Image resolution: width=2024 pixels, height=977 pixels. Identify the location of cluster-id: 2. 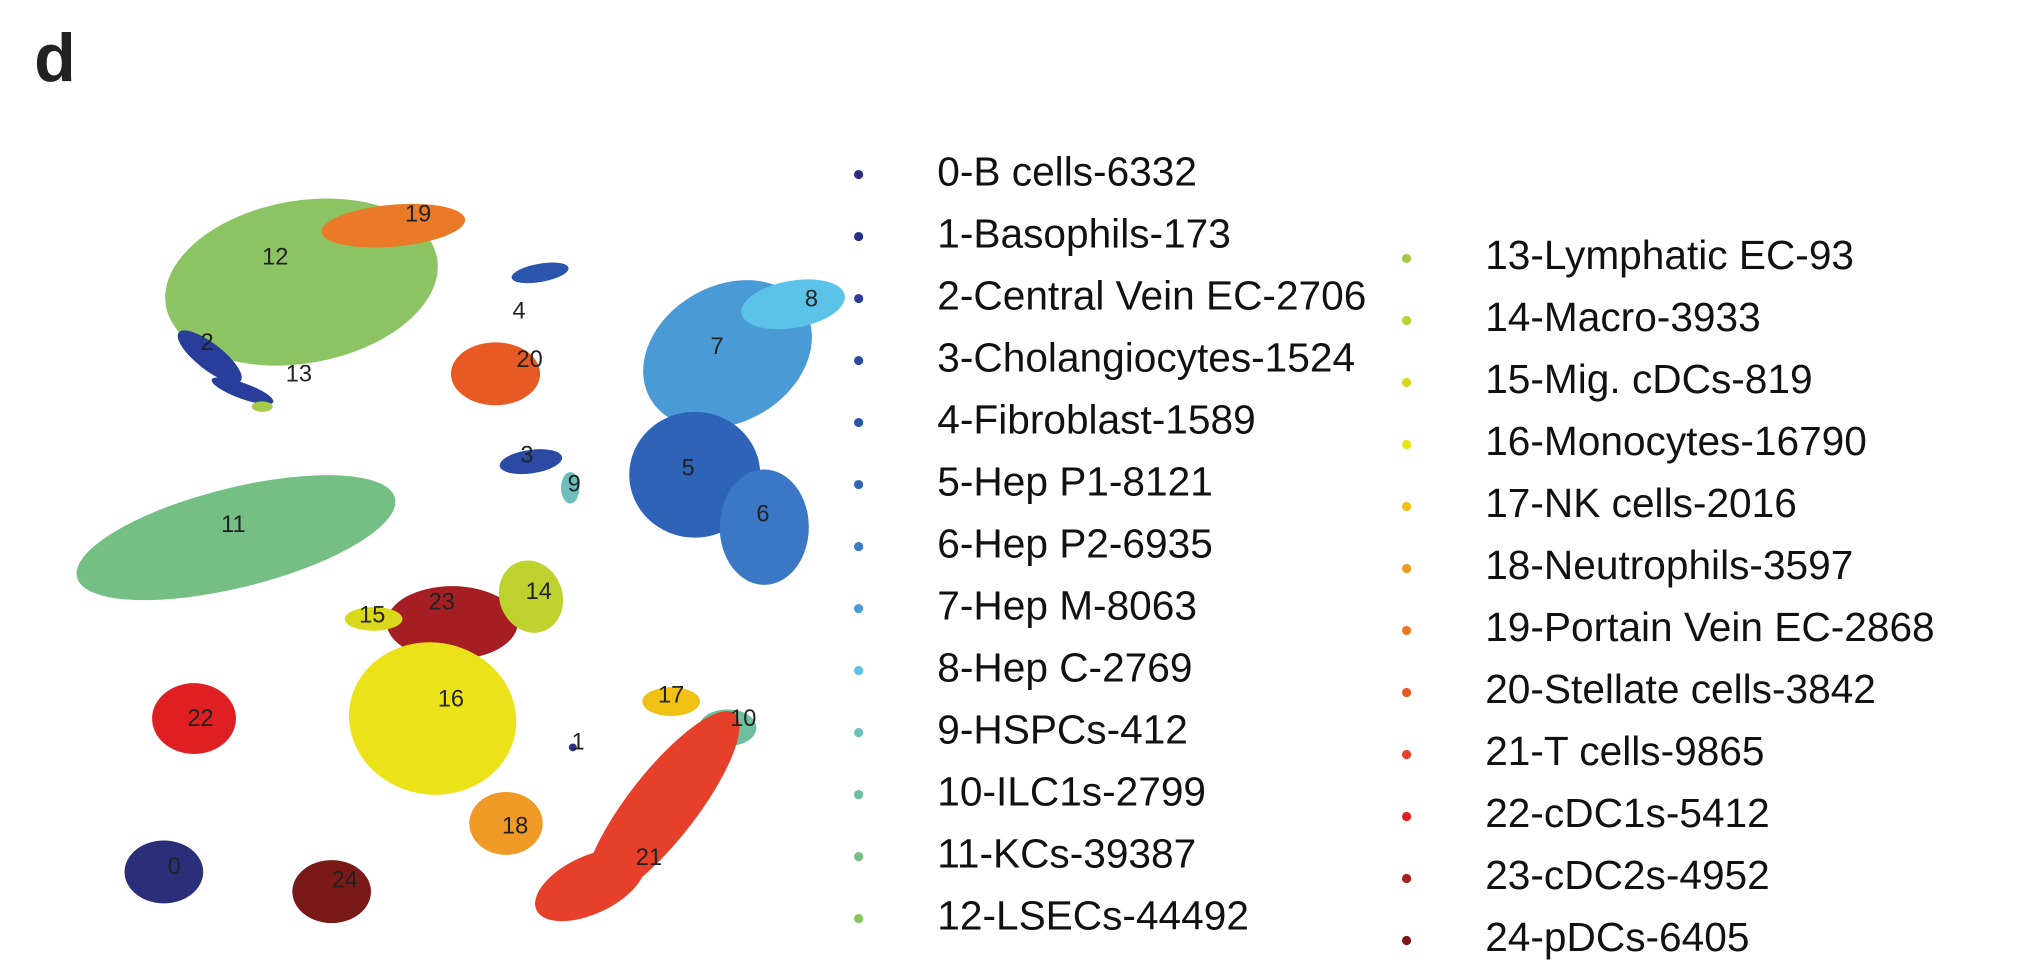
(207, 342).